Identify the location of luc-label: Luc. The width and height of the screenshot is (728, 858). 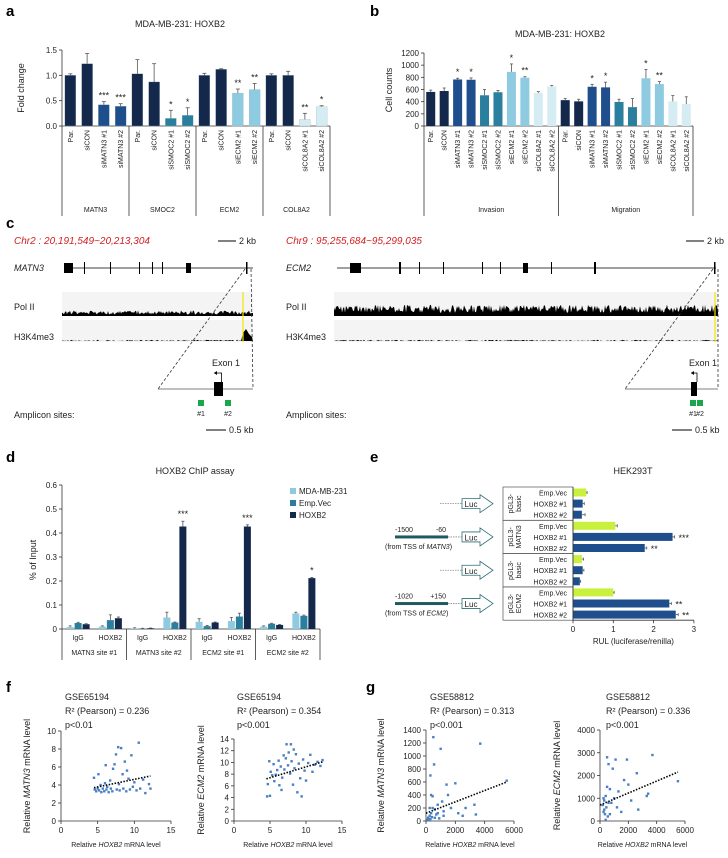
(471, 571).